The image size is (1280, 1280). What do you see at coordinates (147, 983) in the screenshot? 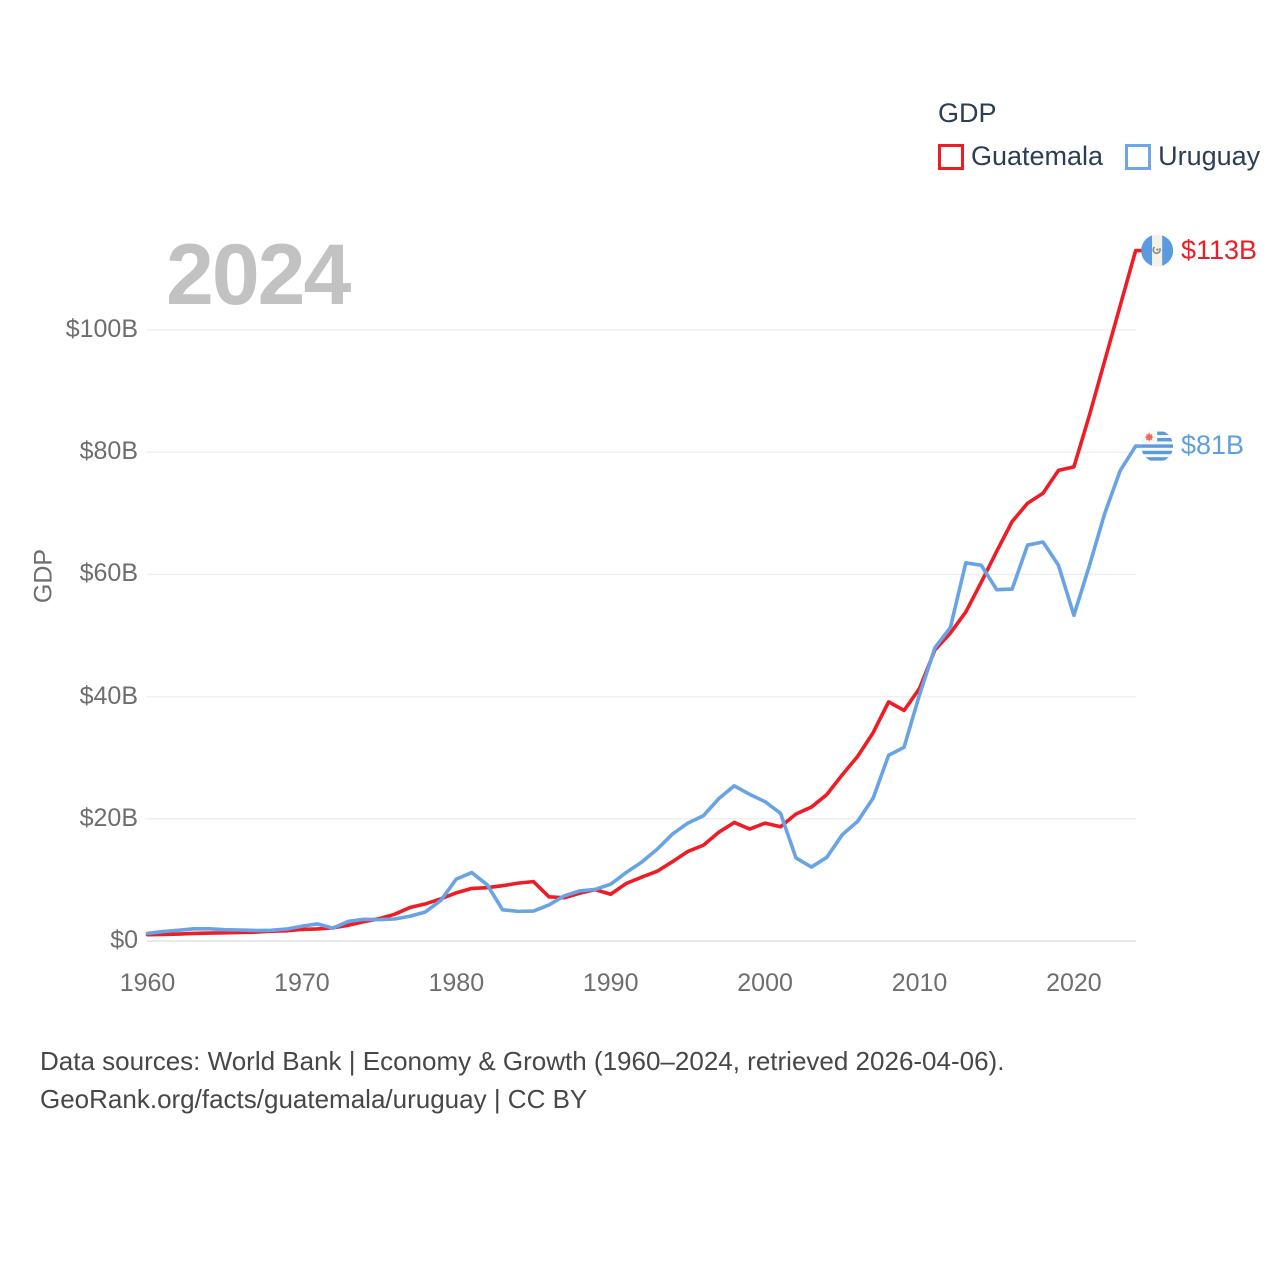
I see `x-tick-label: 1960` at bounding box center [147, 983].